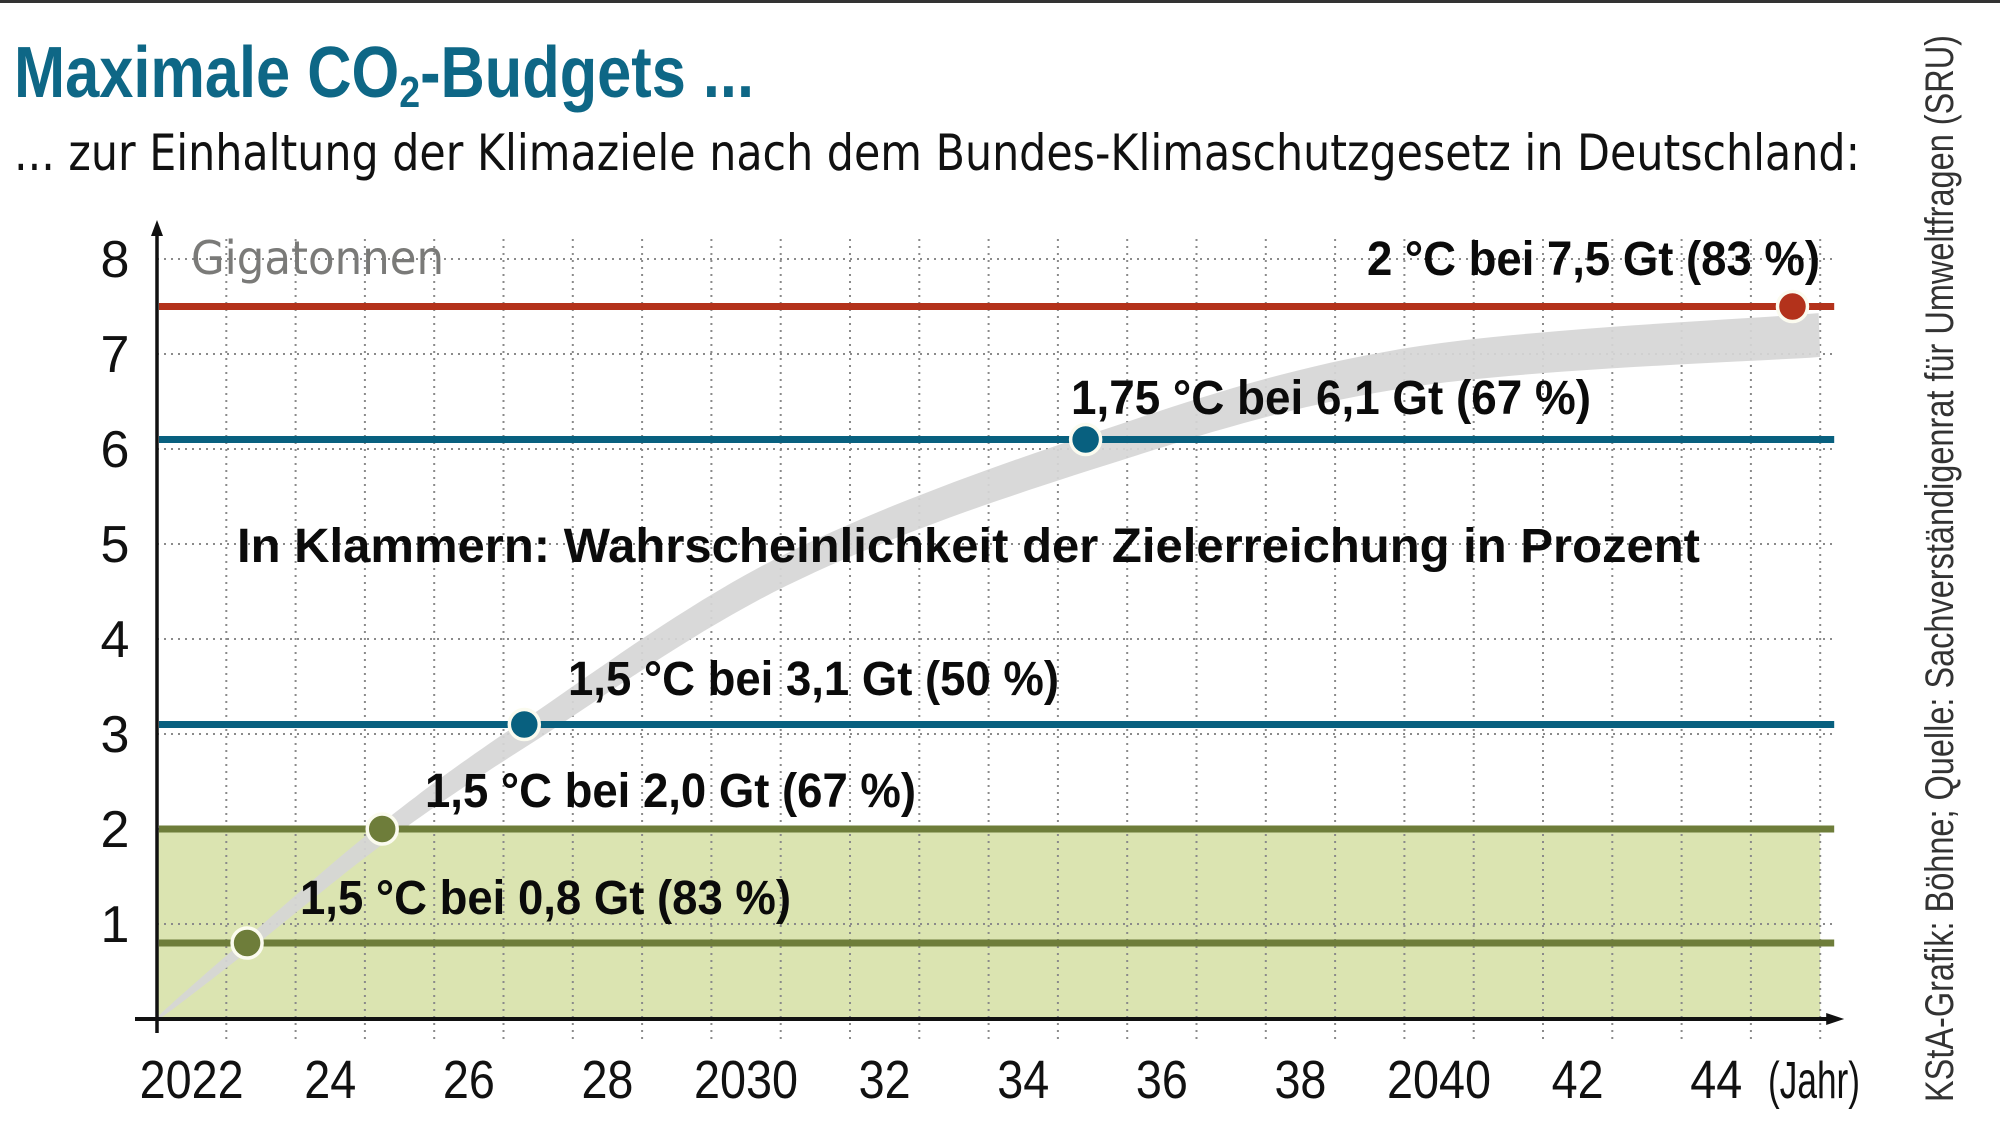  What do you see at coordinates (330, 1080) in the screenshot?
I see `x-tick-label: 24` at bounding box center [330, 1080].